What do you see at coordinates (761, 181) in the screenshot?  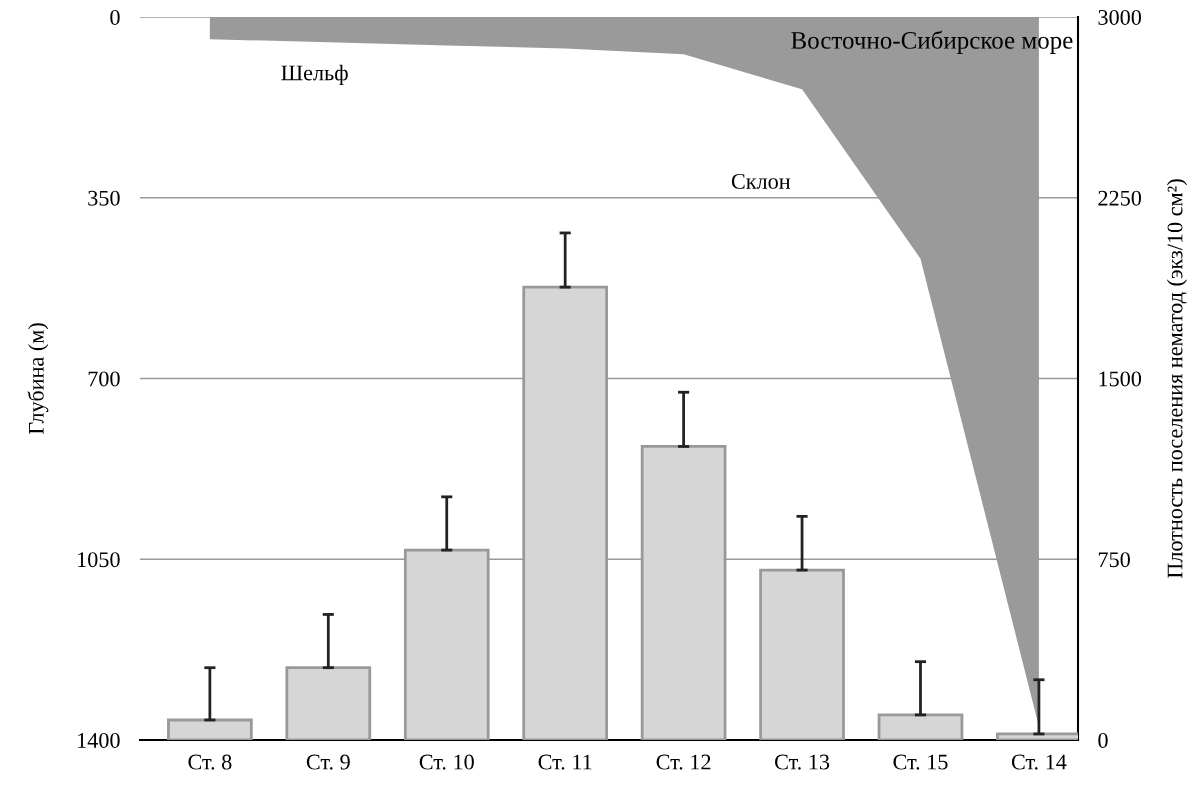 I see `annotation: Склон` at bounding box center [761, 181].